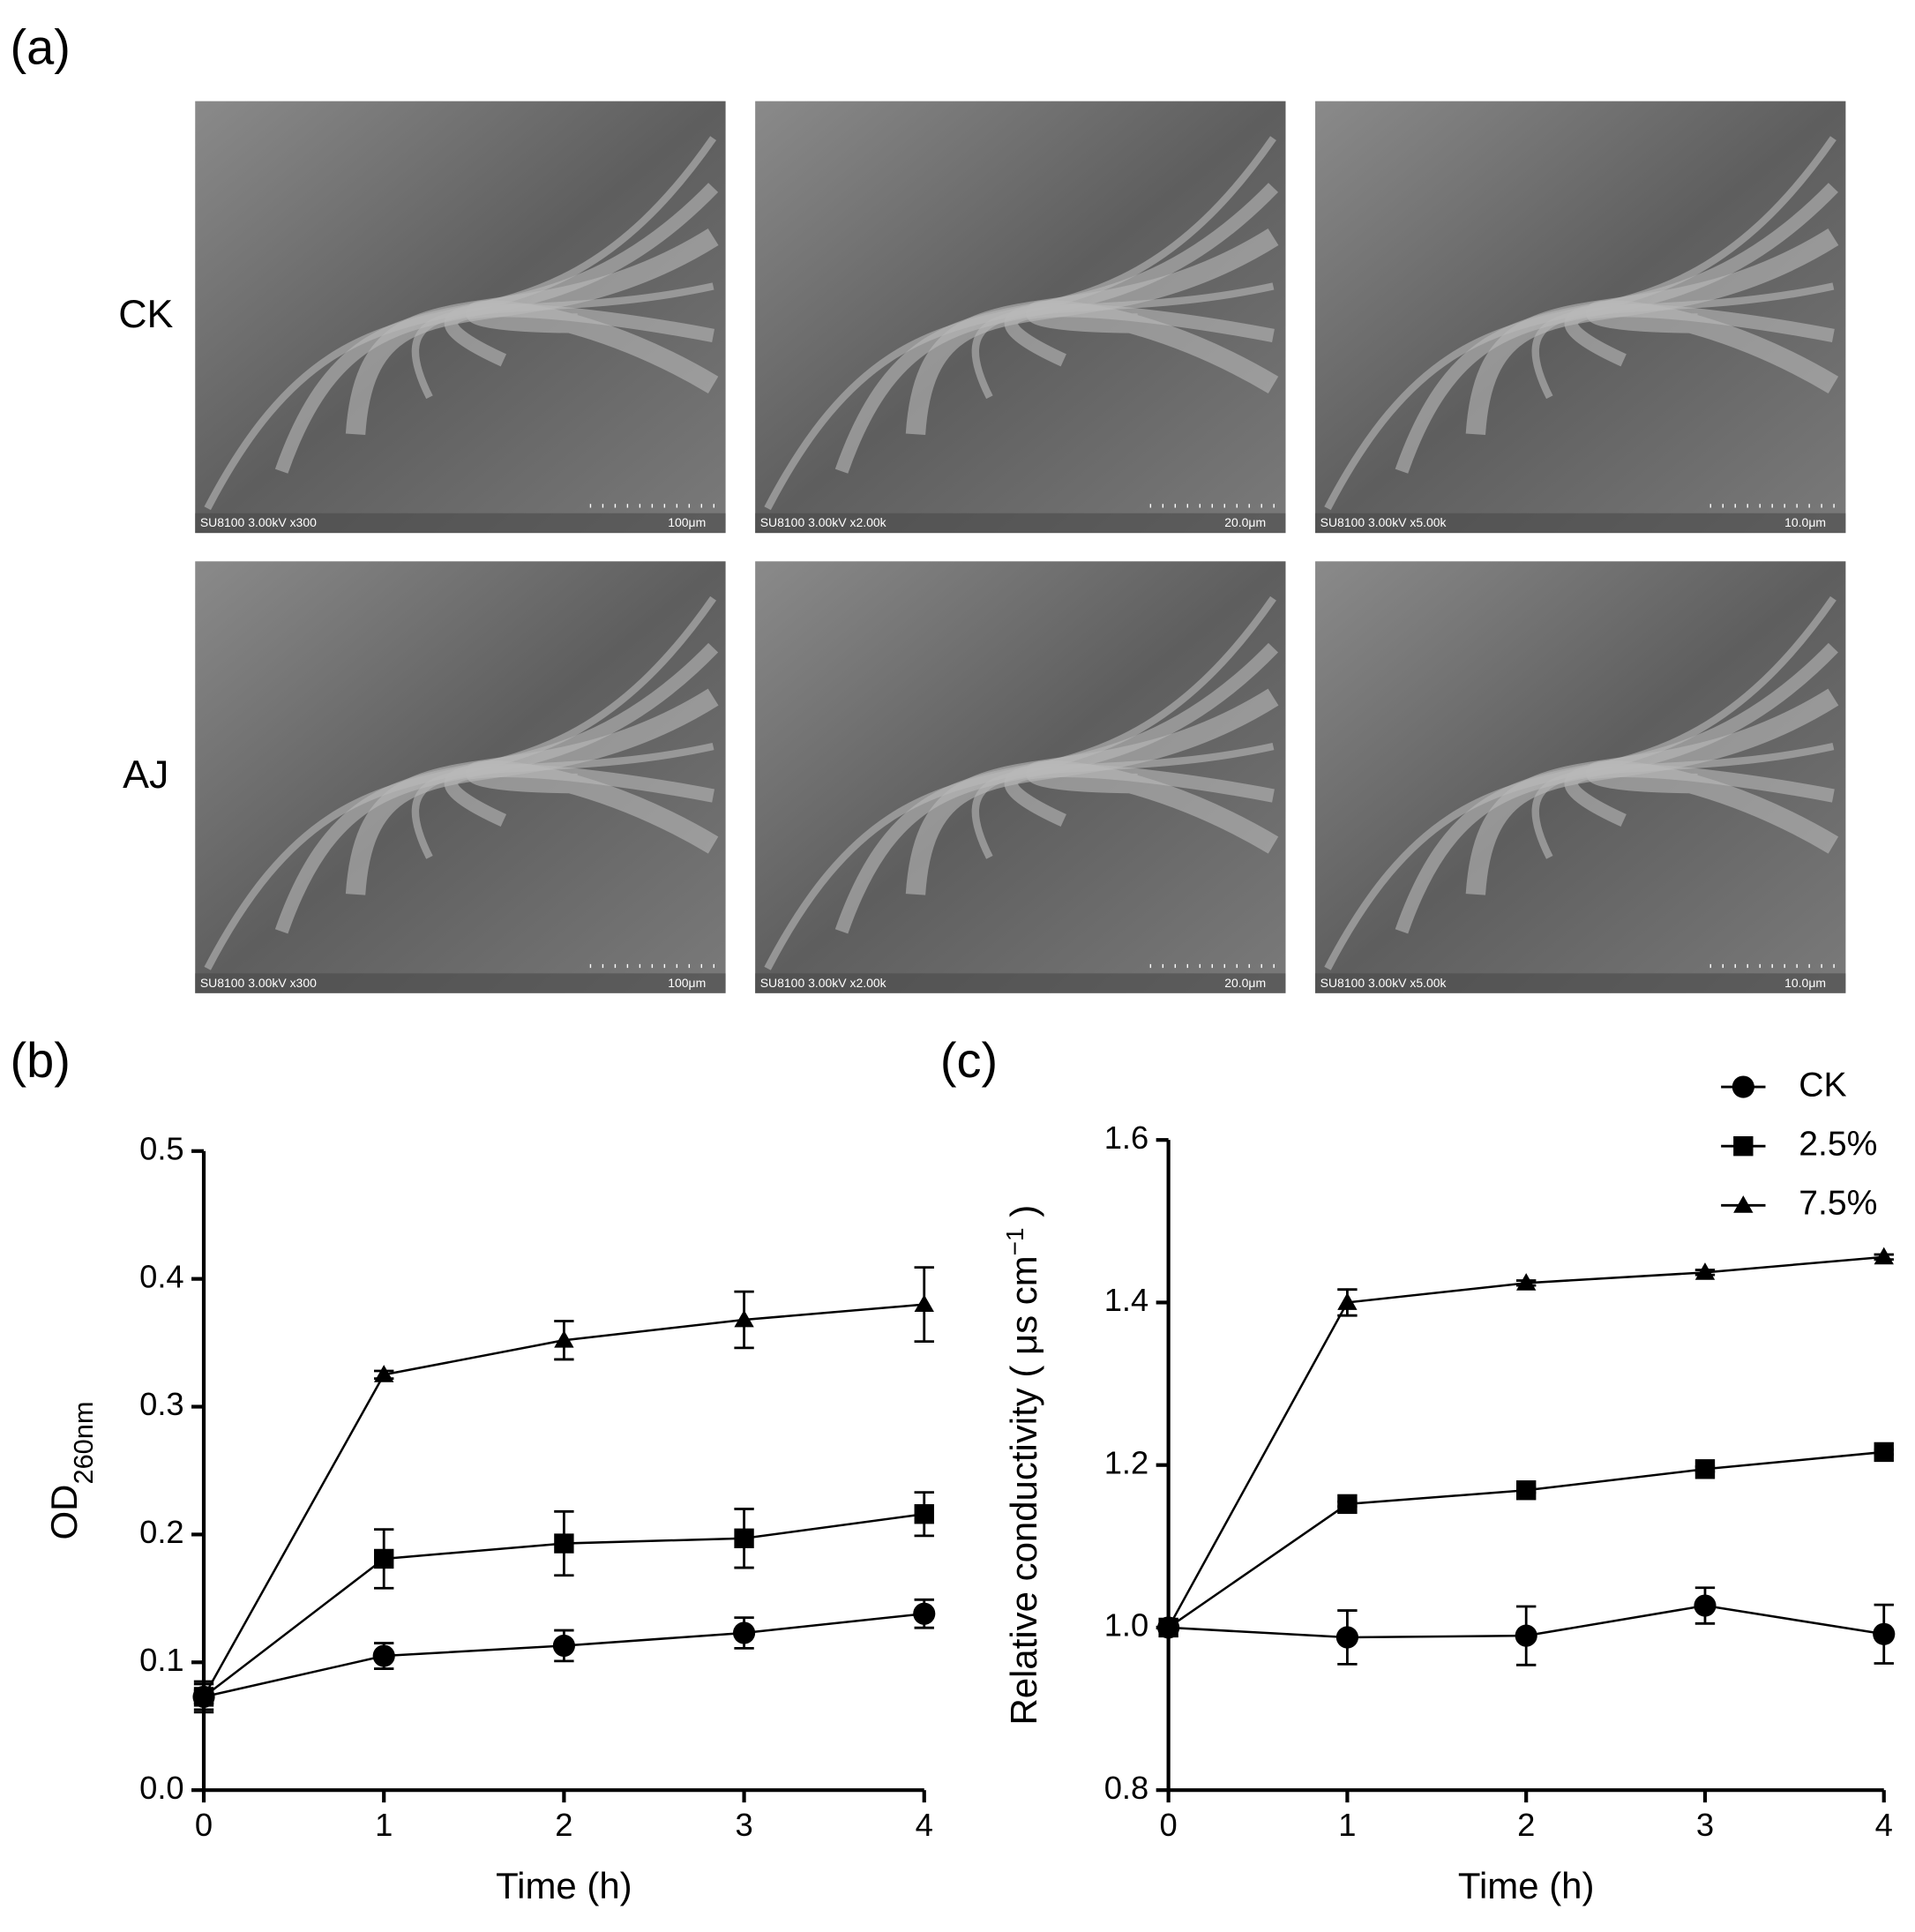 This screenshot has height=1932, width=1915. Describe the element at coordinates (161, 1276) in the screenshot. I see `y-tick-label: 0.4` at that location.